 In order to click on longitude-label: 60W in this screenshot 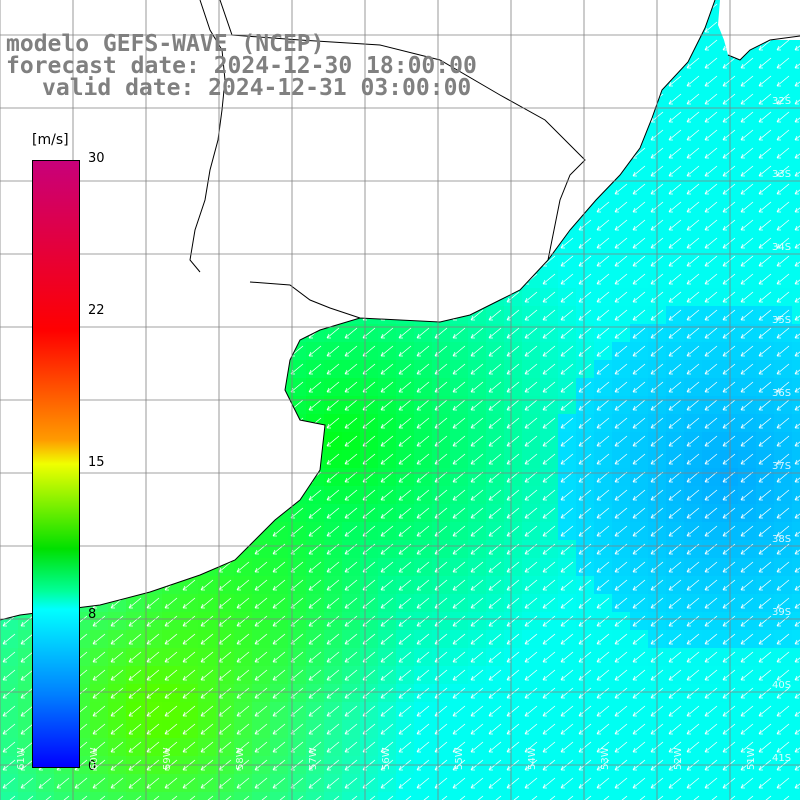, I will do `click(94, 758)`.